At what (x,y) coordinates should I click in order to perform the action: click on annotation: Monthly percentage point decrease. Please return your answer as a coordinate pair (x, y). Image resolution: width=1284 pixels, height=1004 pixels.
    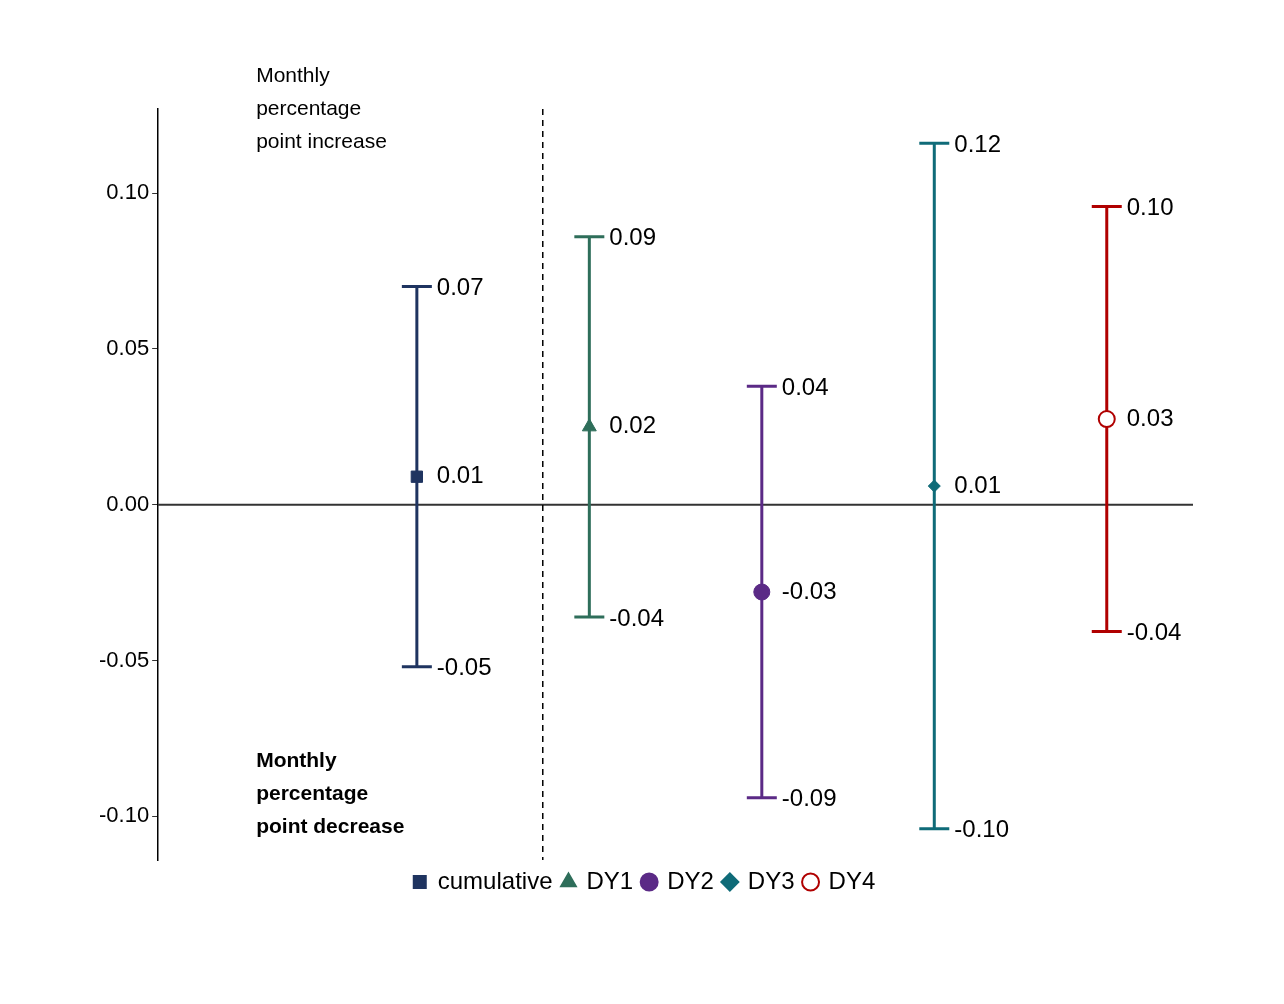
    Looking at the image, I should click on (330, 792).